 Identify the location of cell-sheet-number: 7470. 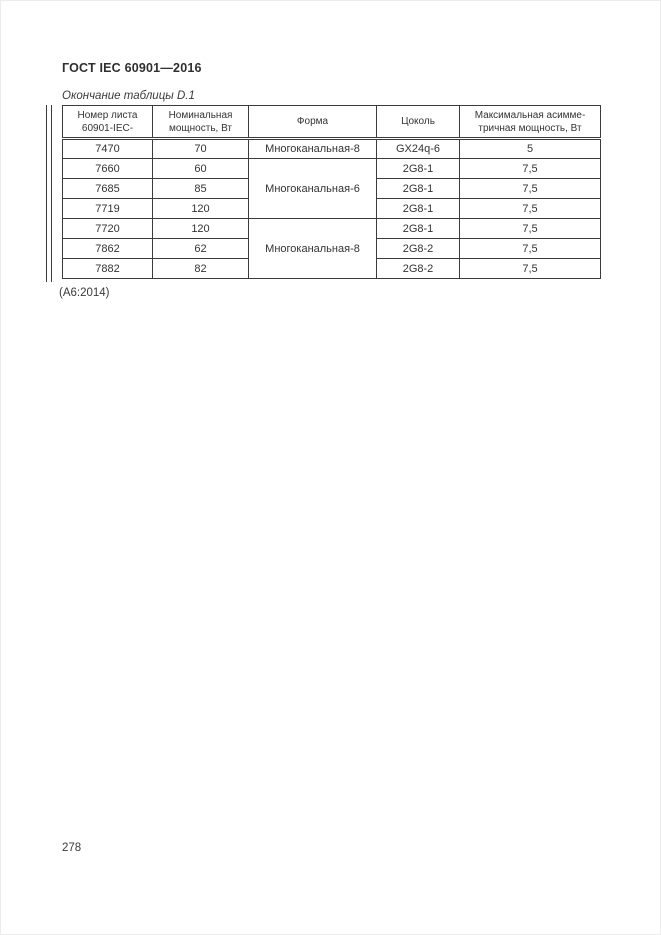
(107, 148).